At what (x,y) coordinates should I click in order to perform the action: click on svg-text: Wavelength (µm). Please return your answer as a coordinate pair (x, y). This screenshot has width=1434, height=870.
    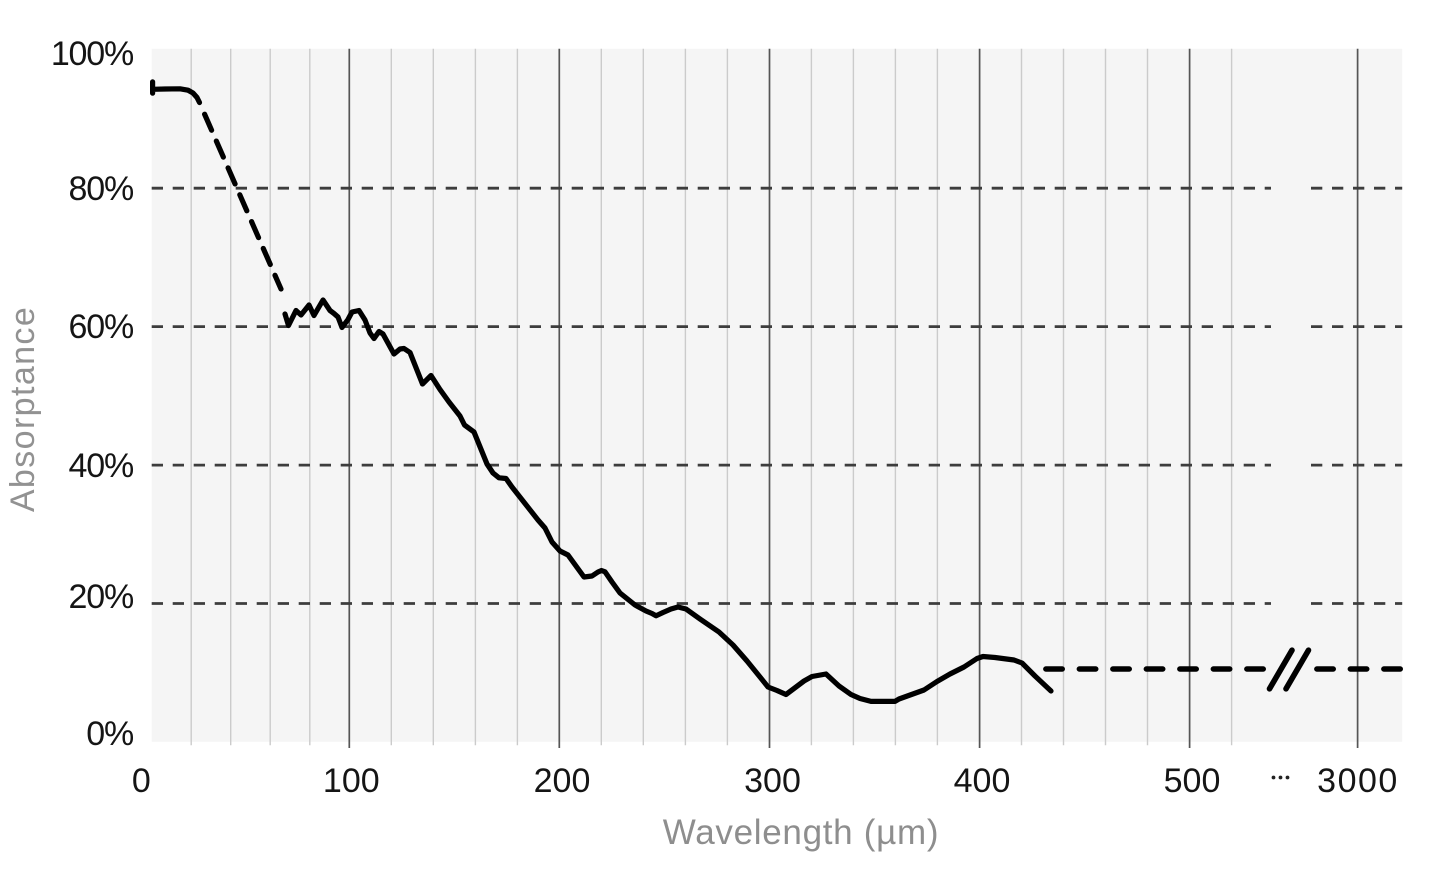
    Looking at the image, I should click on (801, 832).